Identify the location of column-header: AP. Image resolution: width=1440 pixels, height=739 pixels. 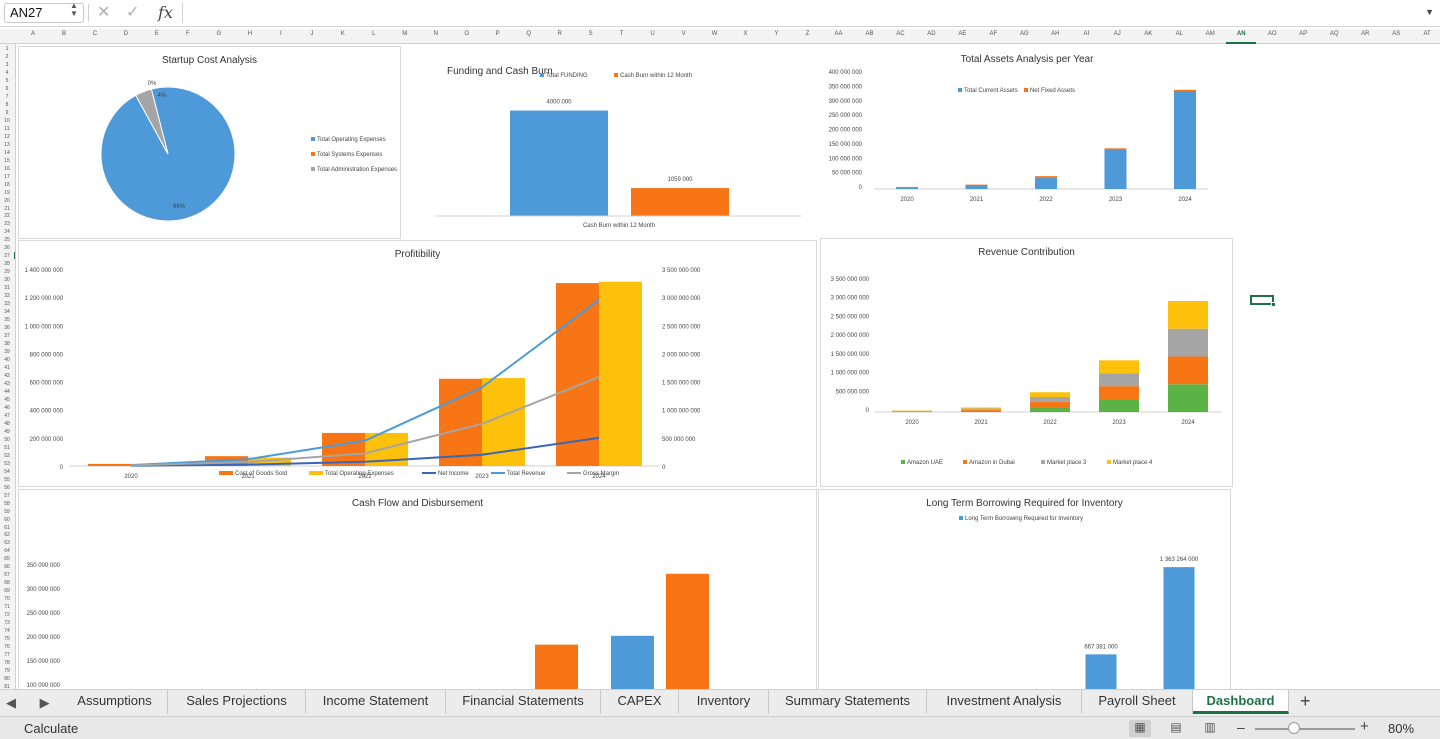
(1303, 34).